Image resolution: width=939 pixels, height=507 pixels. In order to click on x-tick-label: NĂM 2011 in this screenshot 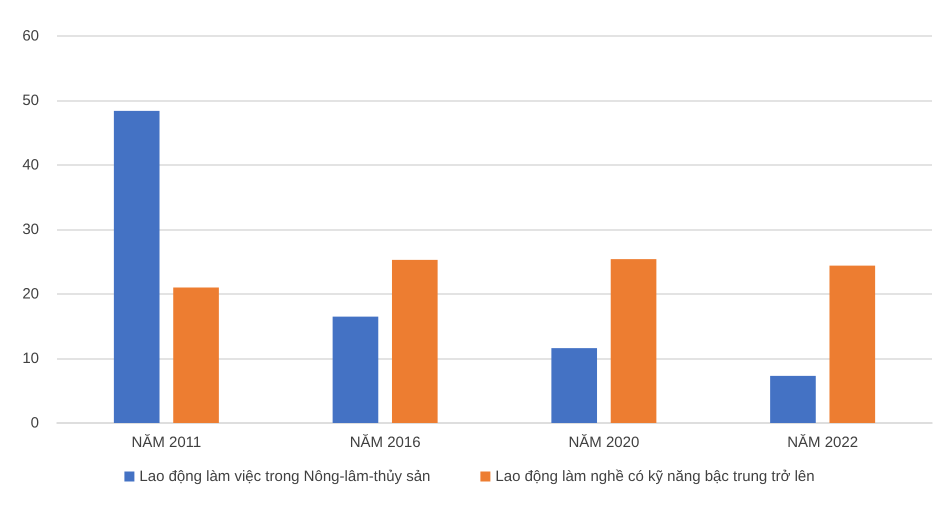, I will do `click(166, 442)`.